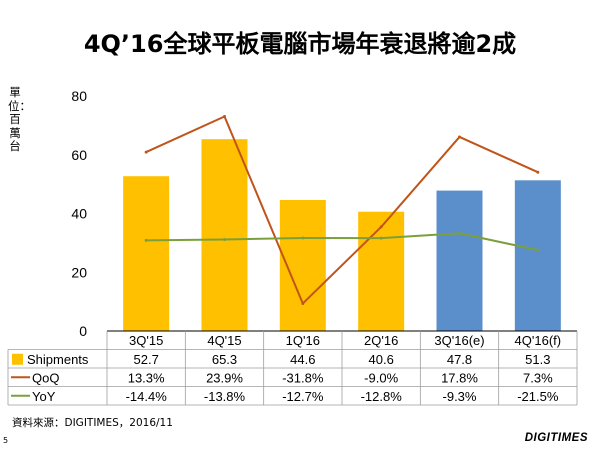 This screenshot has height=450, width=600. What do you see at coordinates (538, 377) in the screenshot?
I see `data-label-qoq: 7.3%` at bounding box center [538, 377].